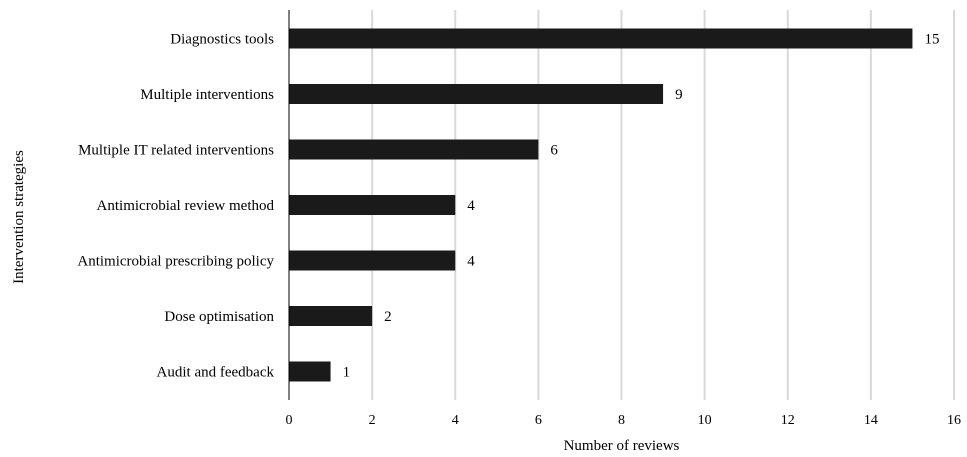 Image resolution: width=967 pixels, height=457 pixels. Describe the element at coordinates (222, 40) in the screenshot. I see `category-label: Diagnostics tools` at that location.